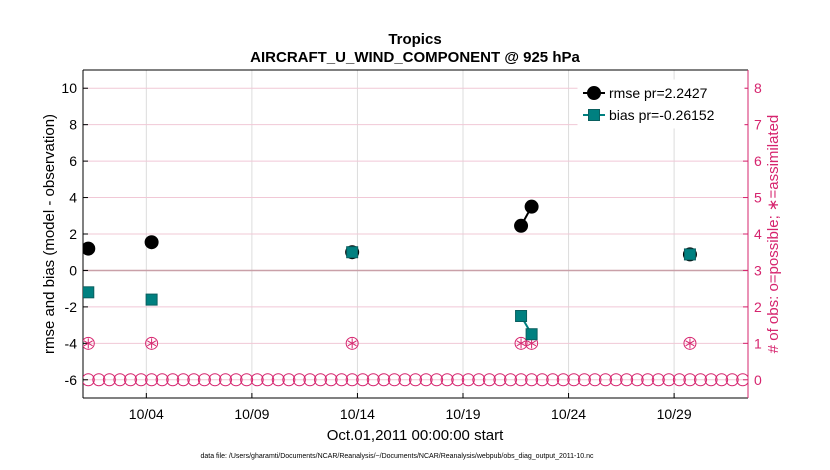 The height and width of the screenshot is (470, 830). Describe the element at coordinates (357, 414) in the screenshot. I see `x-tick-label: 10/14` at that location.